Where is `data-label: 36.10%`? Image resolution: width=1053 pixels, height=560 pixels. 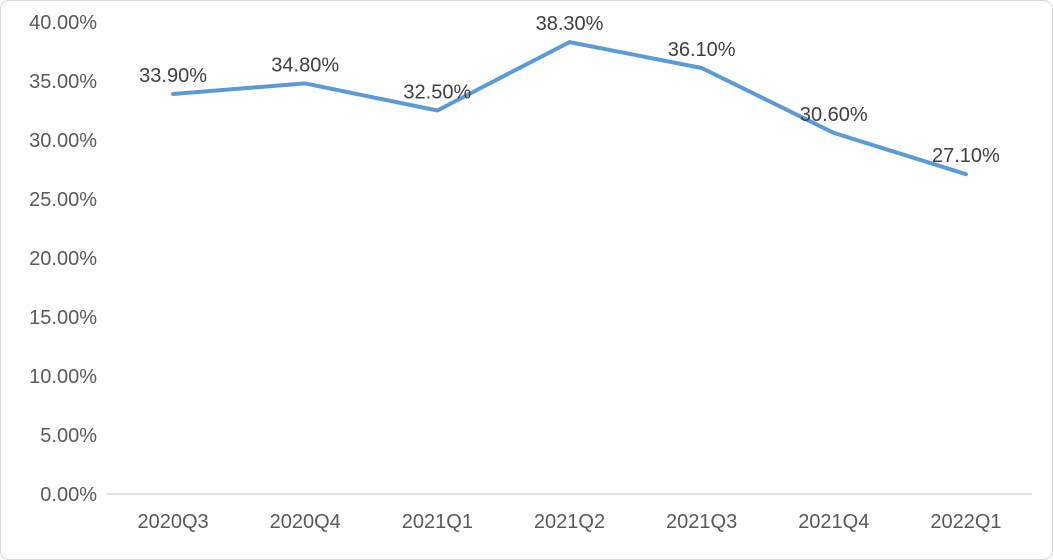 data-label: 36.10% is located at coordinates (702, 50).